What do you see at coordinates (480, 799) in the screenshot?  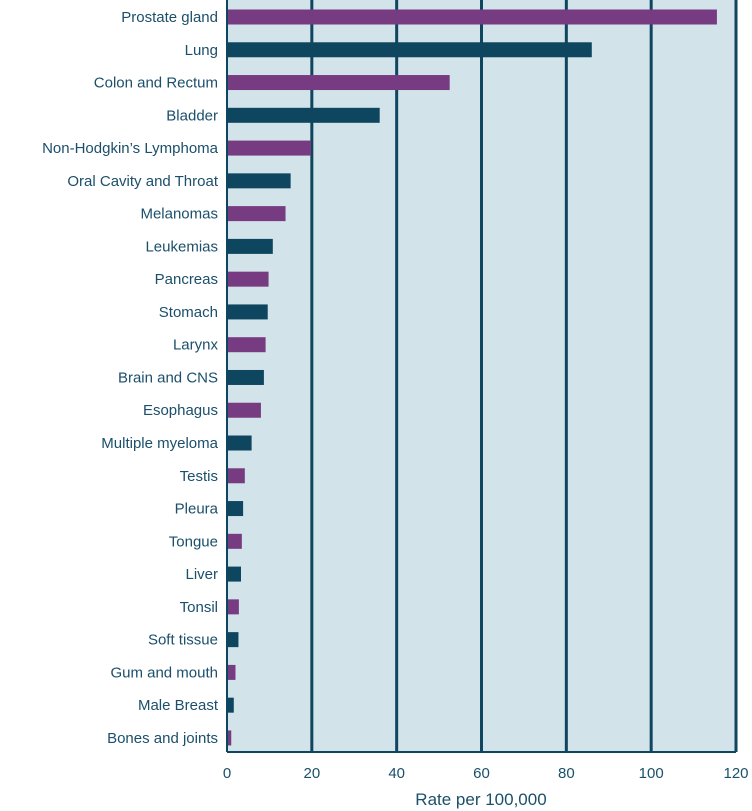 I see `x-axis-title: Rate per 100,000` at bounding box center [480, 799].